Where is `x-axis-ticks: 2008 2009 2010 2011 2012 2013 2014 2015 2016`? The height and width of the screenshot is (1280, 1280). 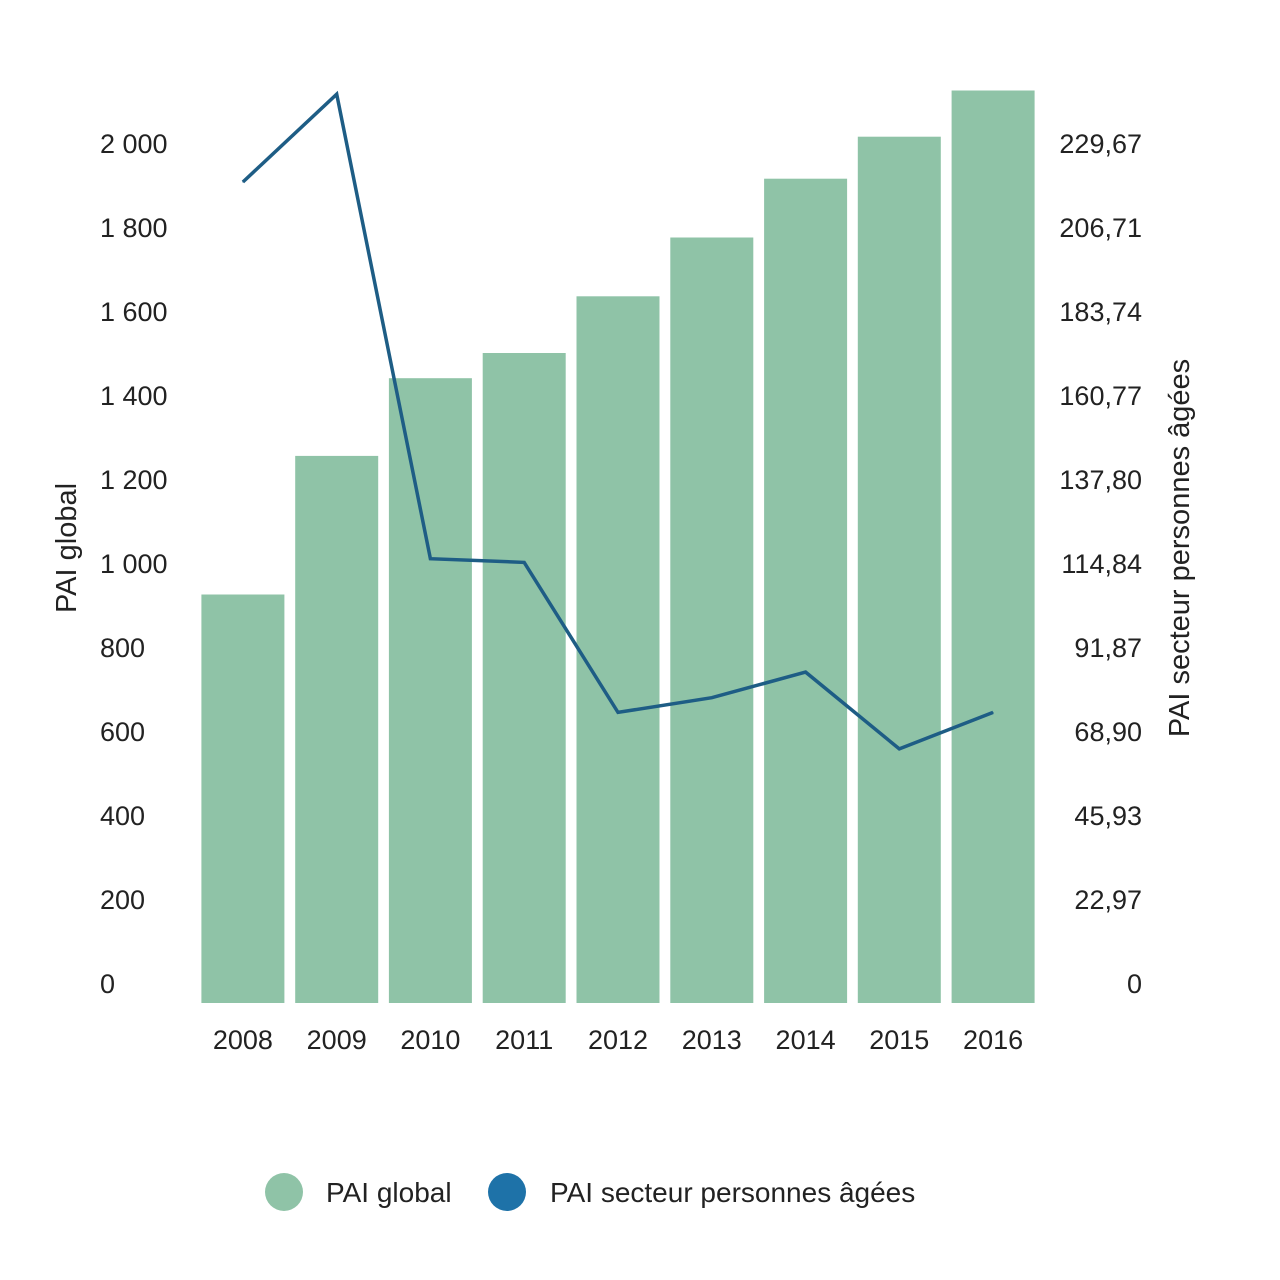
x-axis-ticks: 2008 2009 2010 2011 2012 2013 2014 2015 2016 is located at coordinates (618, 1040).